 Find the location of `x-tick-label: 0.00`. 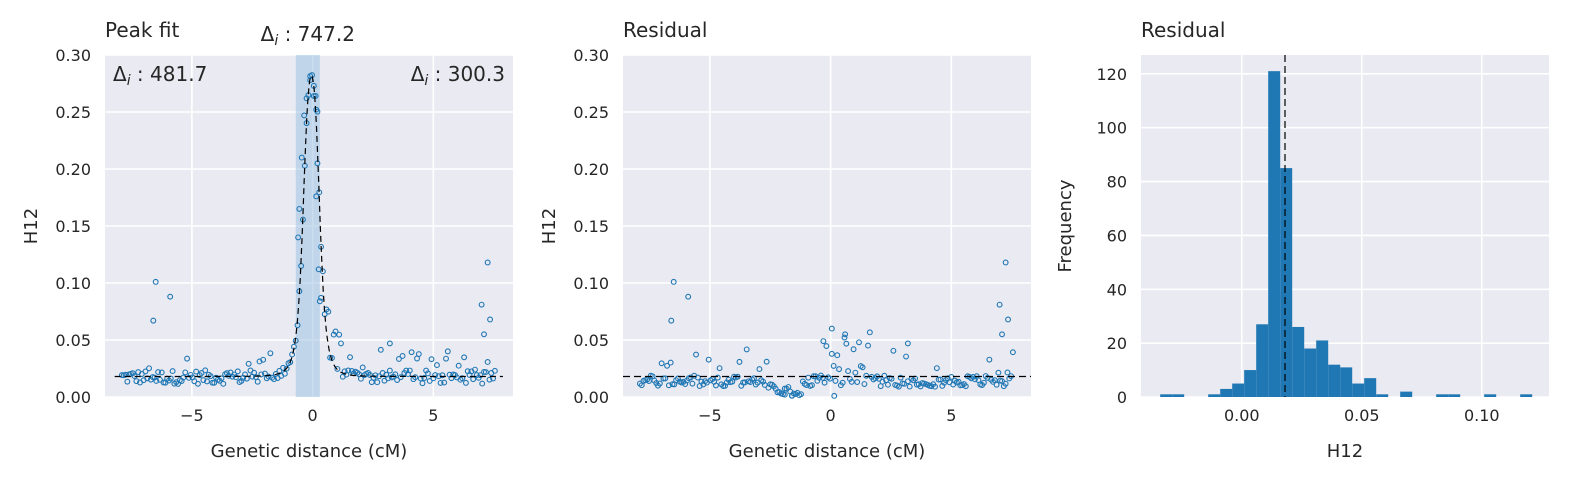

x-tick-label: 0.00 is located at coordinates (1242, 415).